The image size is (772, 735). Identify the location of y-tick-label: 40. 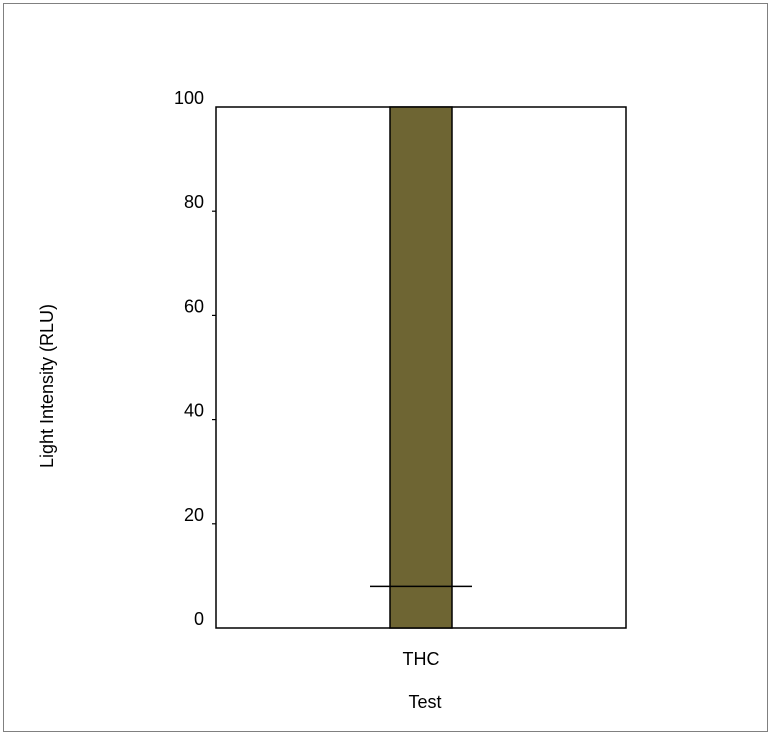
(194, 411).